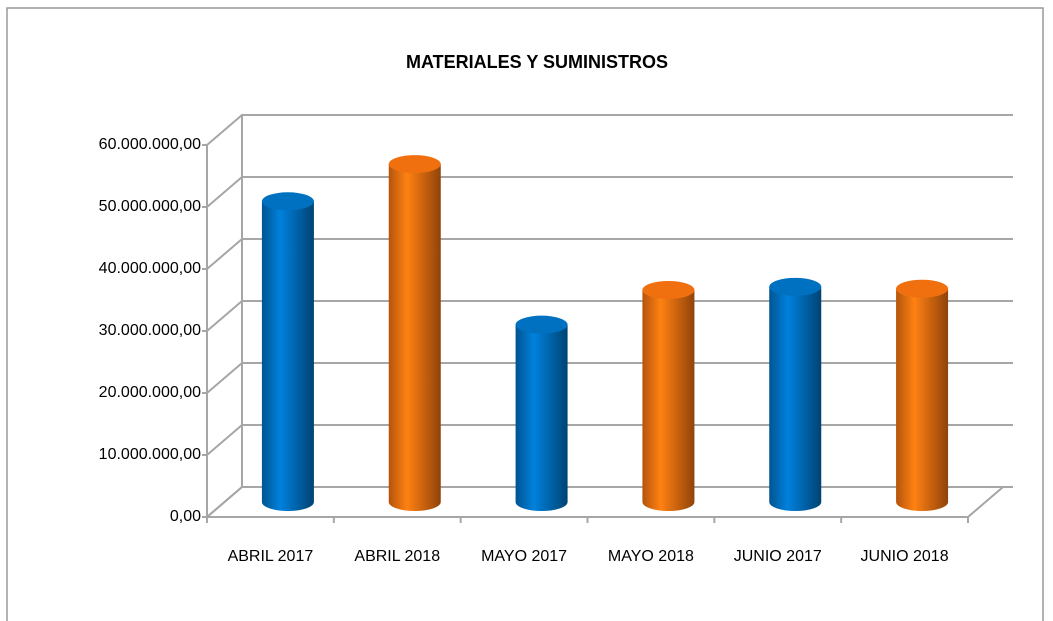 Image resolution: width=1053 pixels, height=621 pixels. I want to click on y-tick-label: 40.000.000,00, so click(150, 268).